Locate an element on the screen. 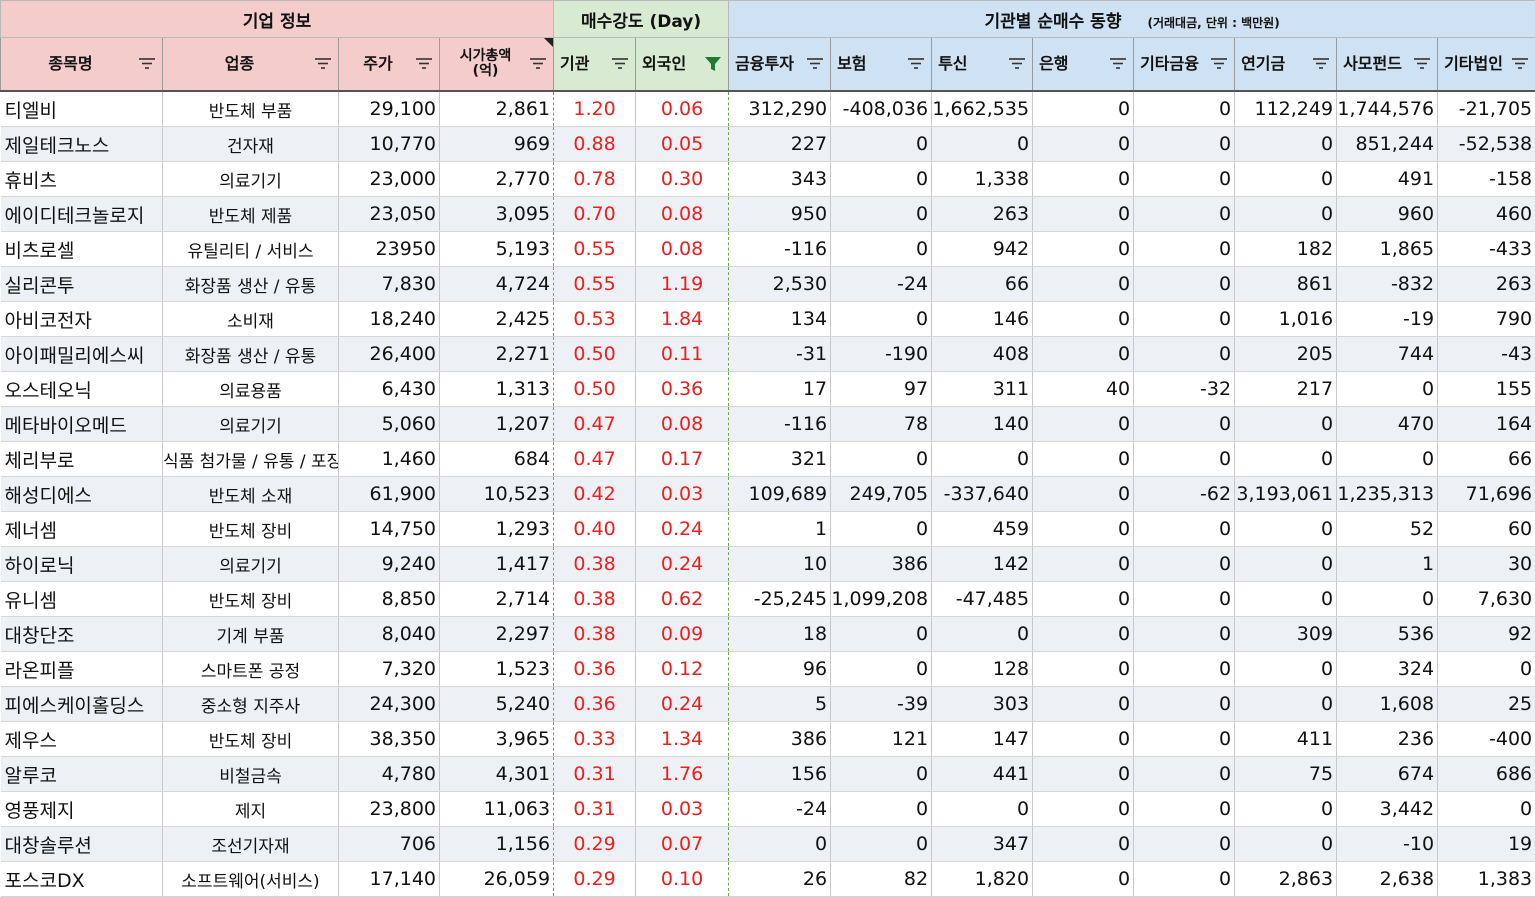 The width and height of the screenshot is (1535, 897). industry-cell: 조선기자재 is located at coordinates (250, 844).